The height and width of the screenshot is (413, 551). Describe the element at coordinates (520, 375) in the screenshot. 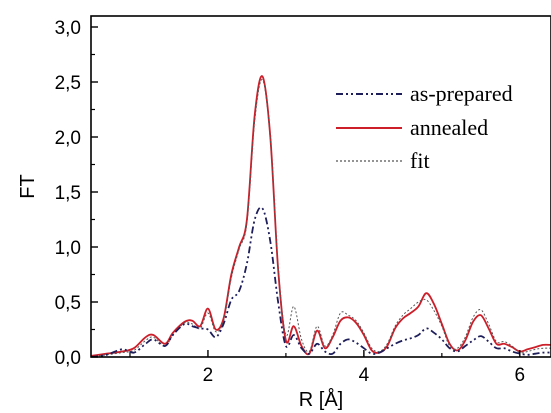

I see `x-tick-label: 6` at that location.